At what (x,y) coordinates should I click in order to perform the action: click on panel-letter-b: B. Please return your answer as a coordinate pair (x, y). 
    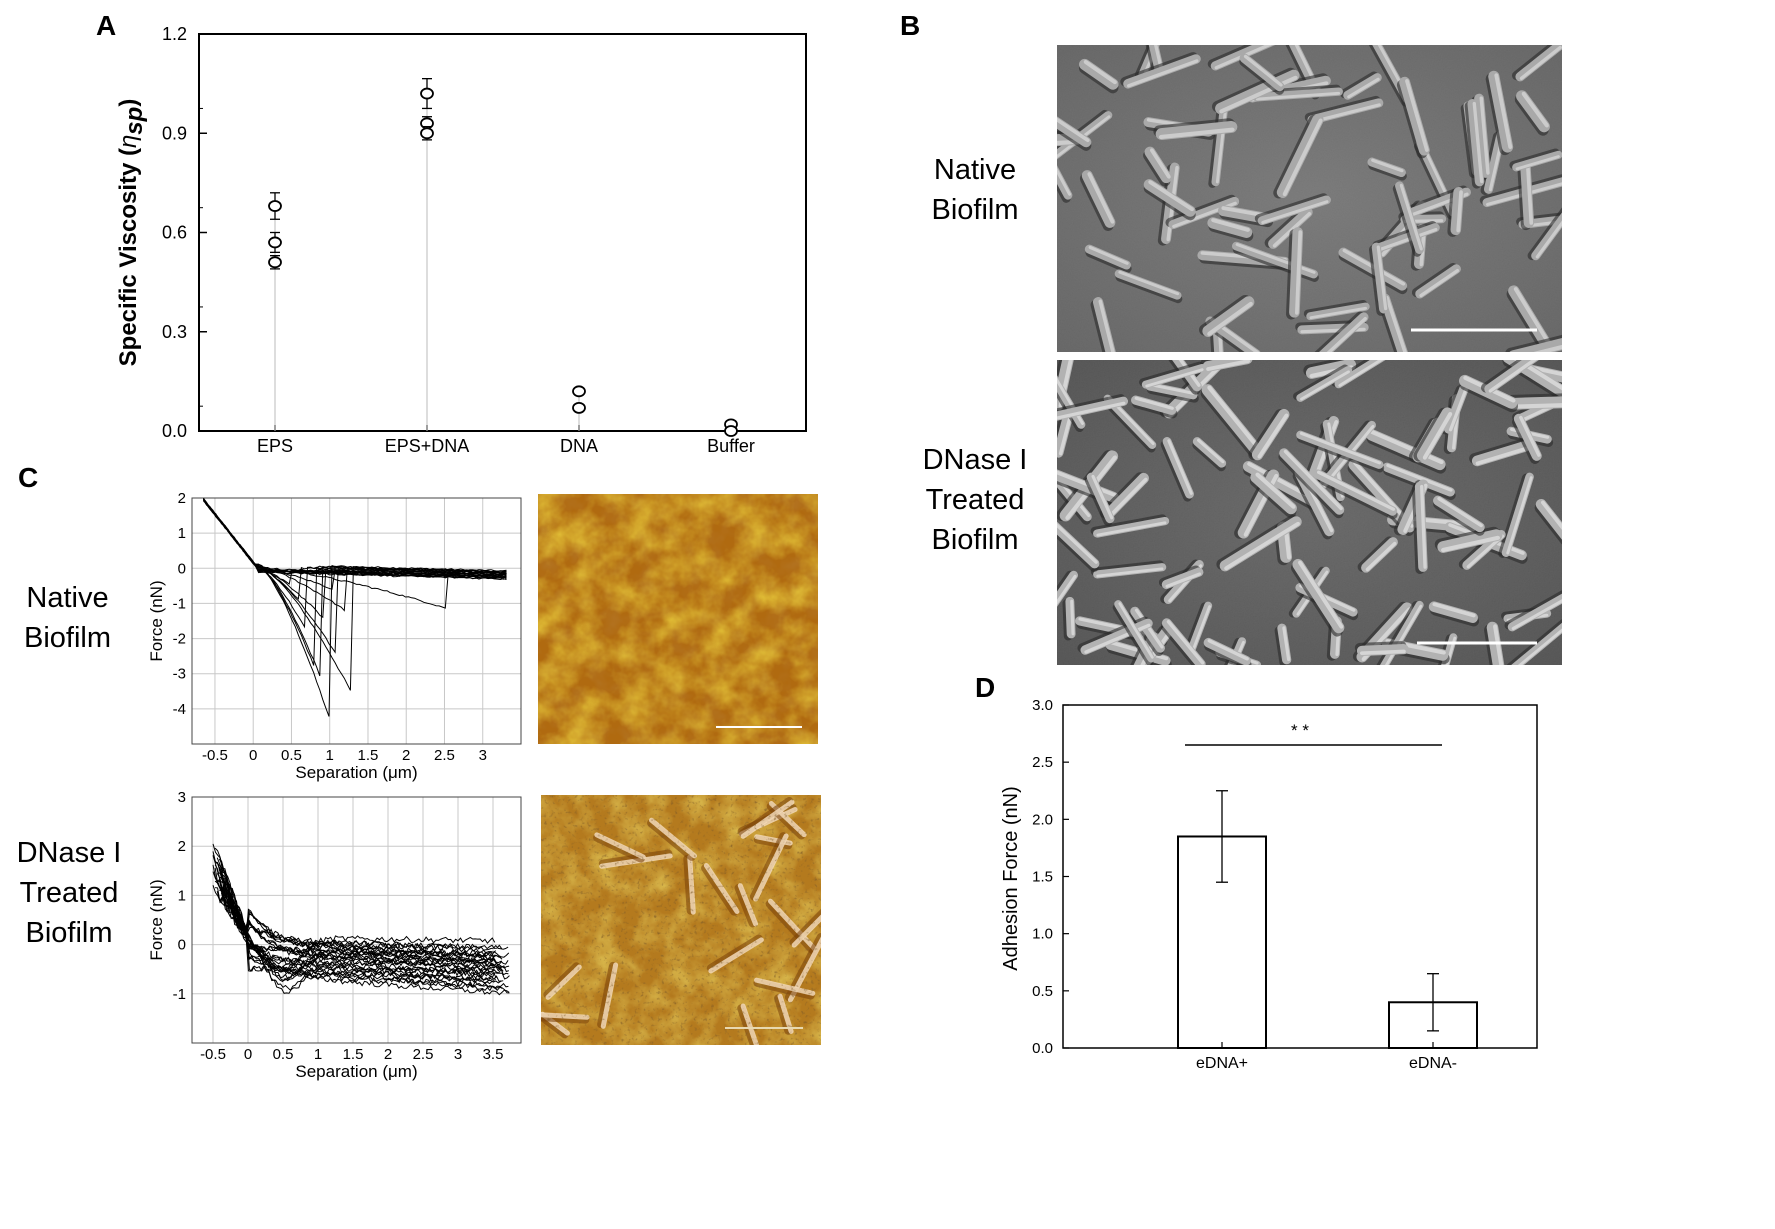
    Looking at the image, I should click on (910, 25).